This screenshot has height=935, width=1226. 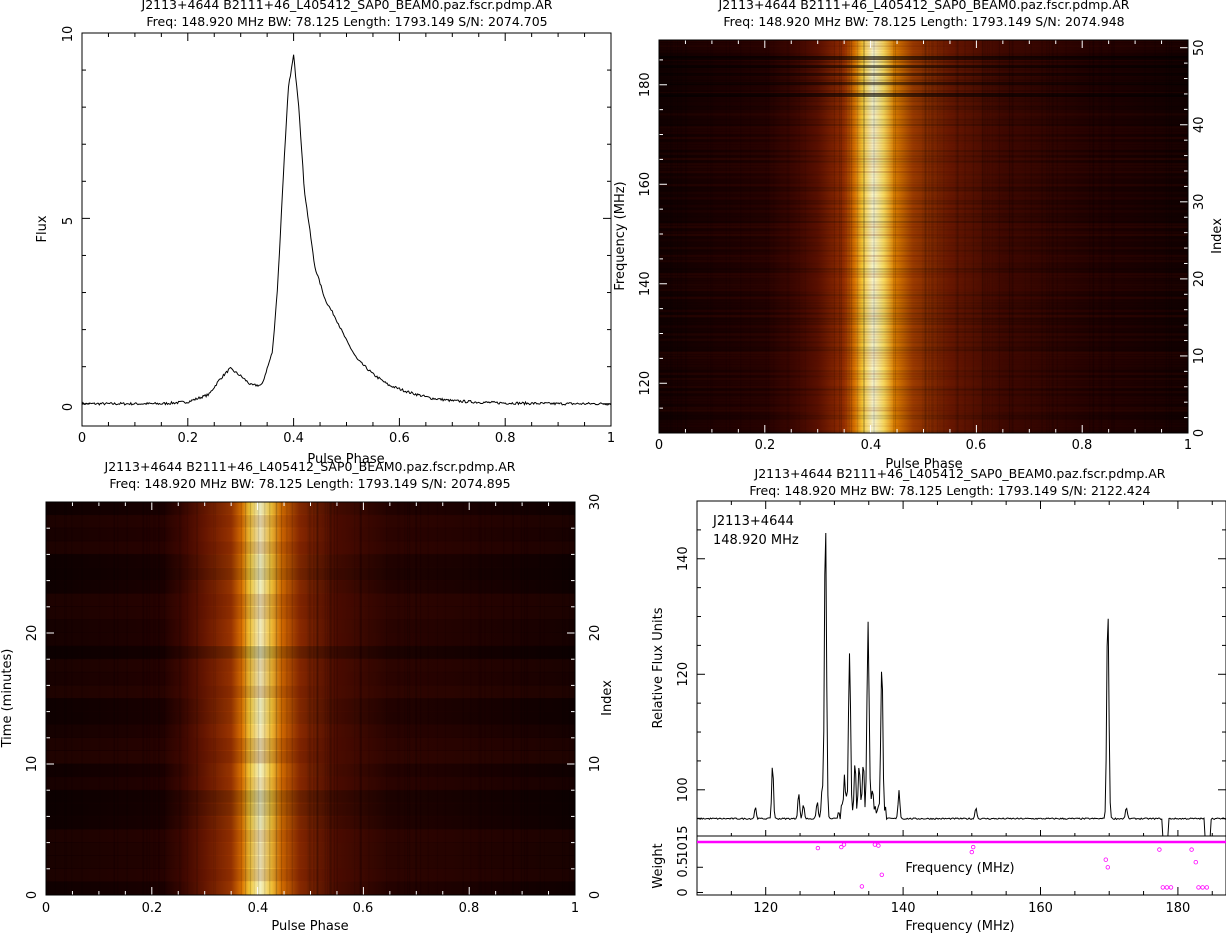 What do you see at coordinates (923, 95) in the screenshot?
I see `heatmap-dark-band` at bounding box center [923, 95].